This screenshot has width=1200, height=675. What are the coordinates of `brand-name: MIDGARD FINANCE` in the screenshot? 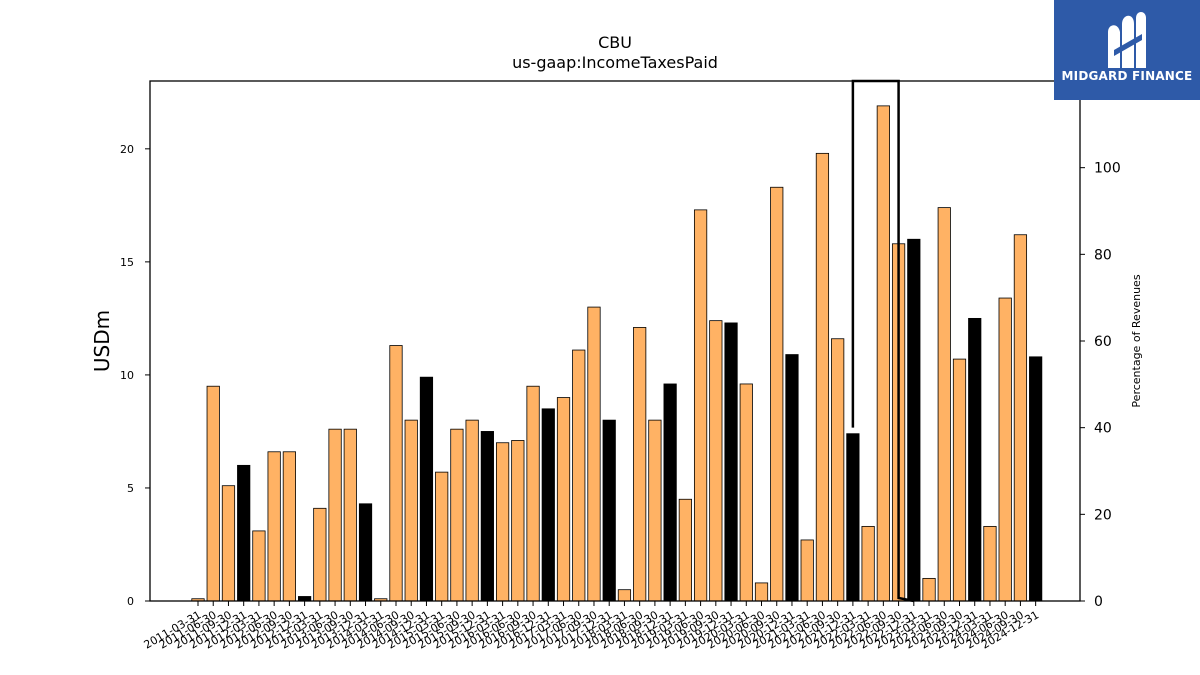 It's located at (1127, 76).